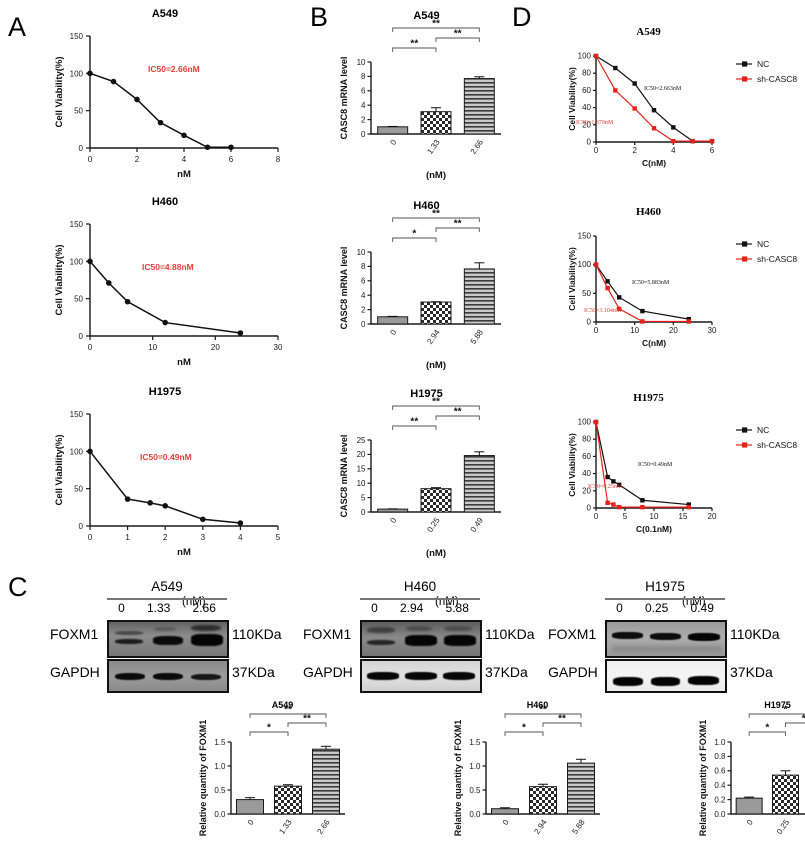 The height and width of the screenshot is (847, 805). What do you see at coordinates (361, 483) in the screenshot?
I see `y-tick-label: 10` at bounding box center [361, 483].